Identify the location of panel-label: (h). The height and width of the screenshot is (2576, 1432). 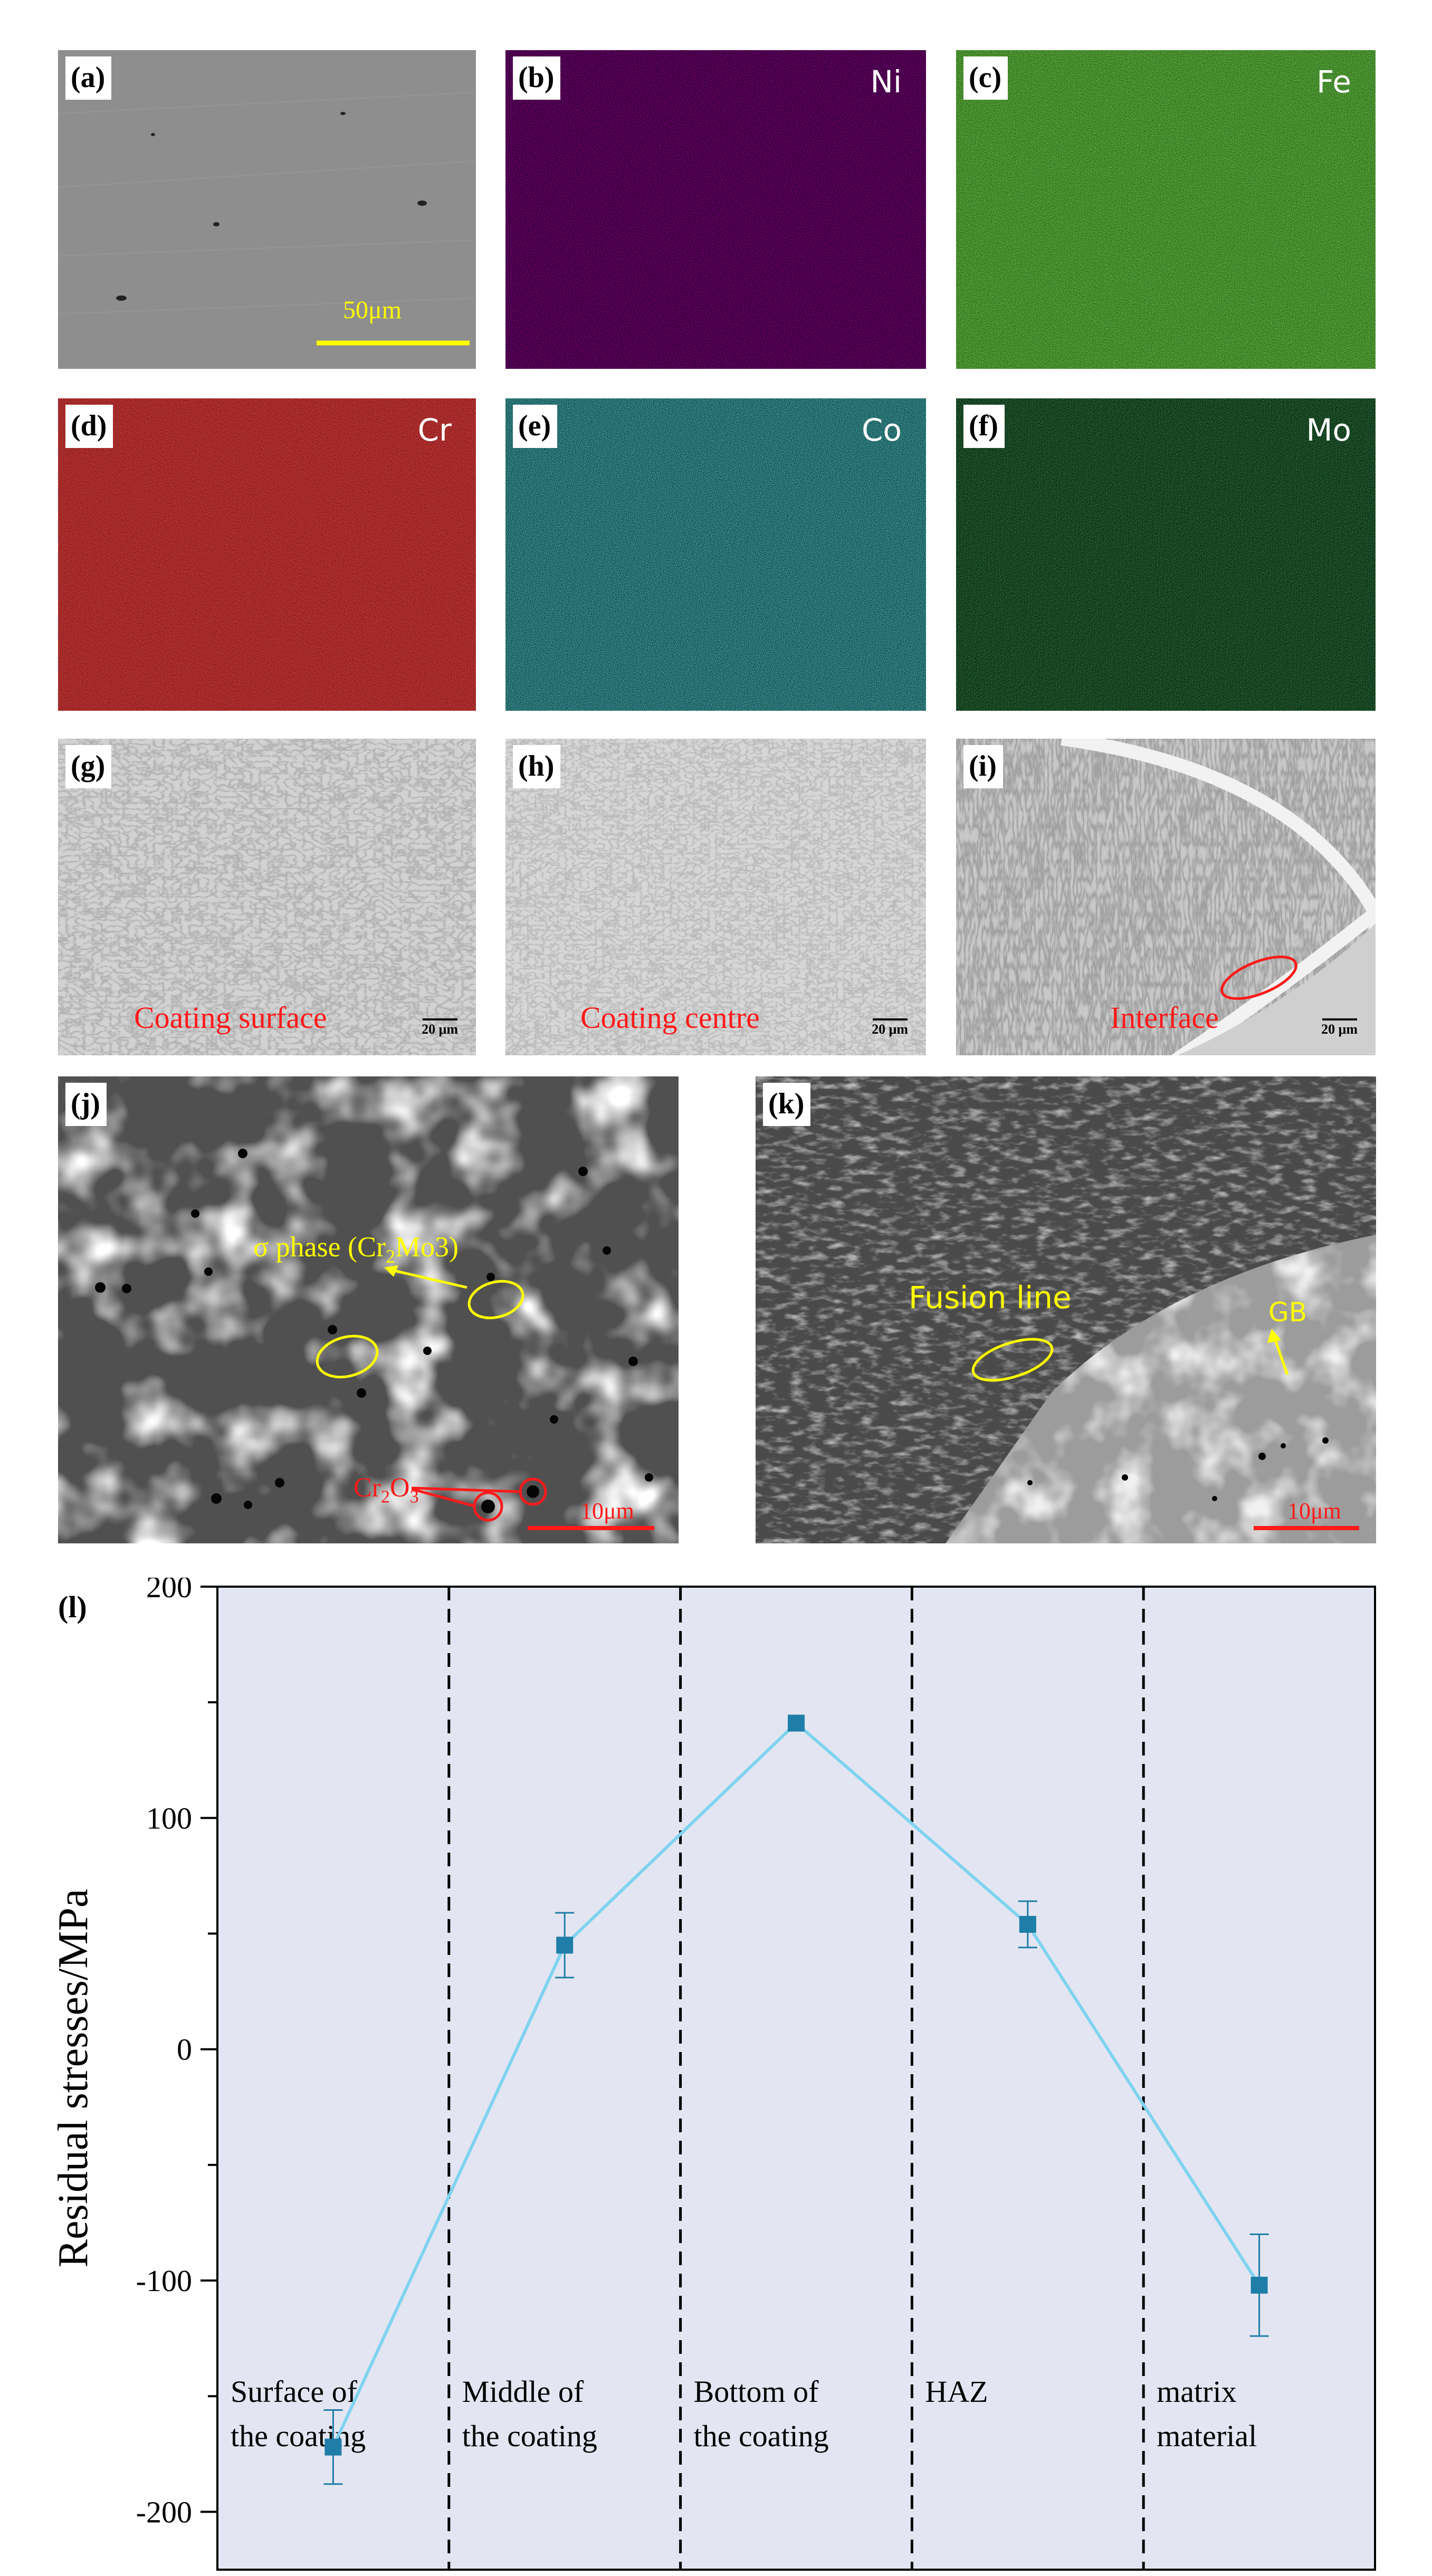
(537, 766).